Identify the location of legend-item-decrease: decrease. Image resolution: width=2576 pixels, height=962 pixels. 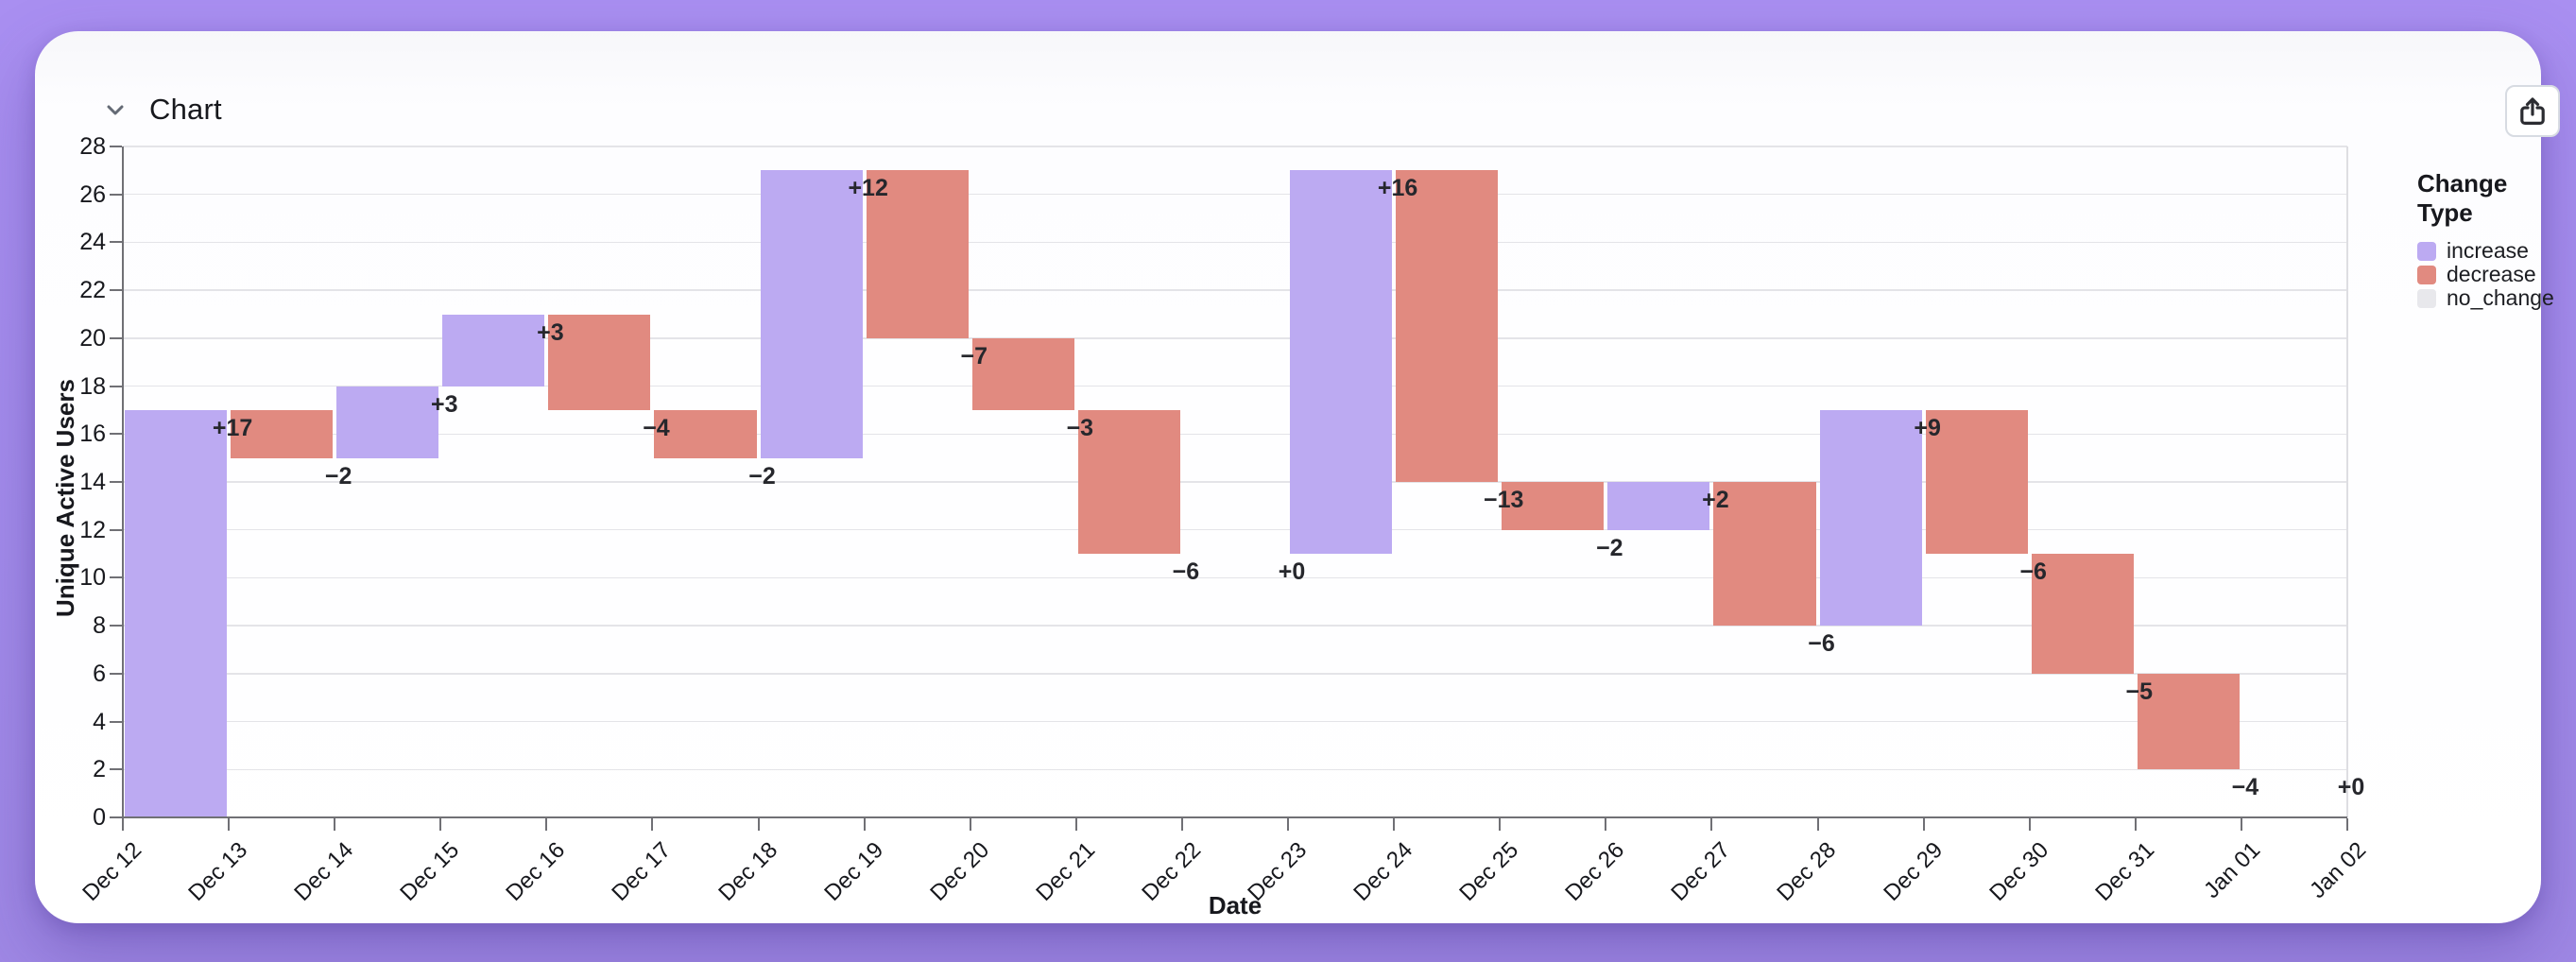
(2485, 274).